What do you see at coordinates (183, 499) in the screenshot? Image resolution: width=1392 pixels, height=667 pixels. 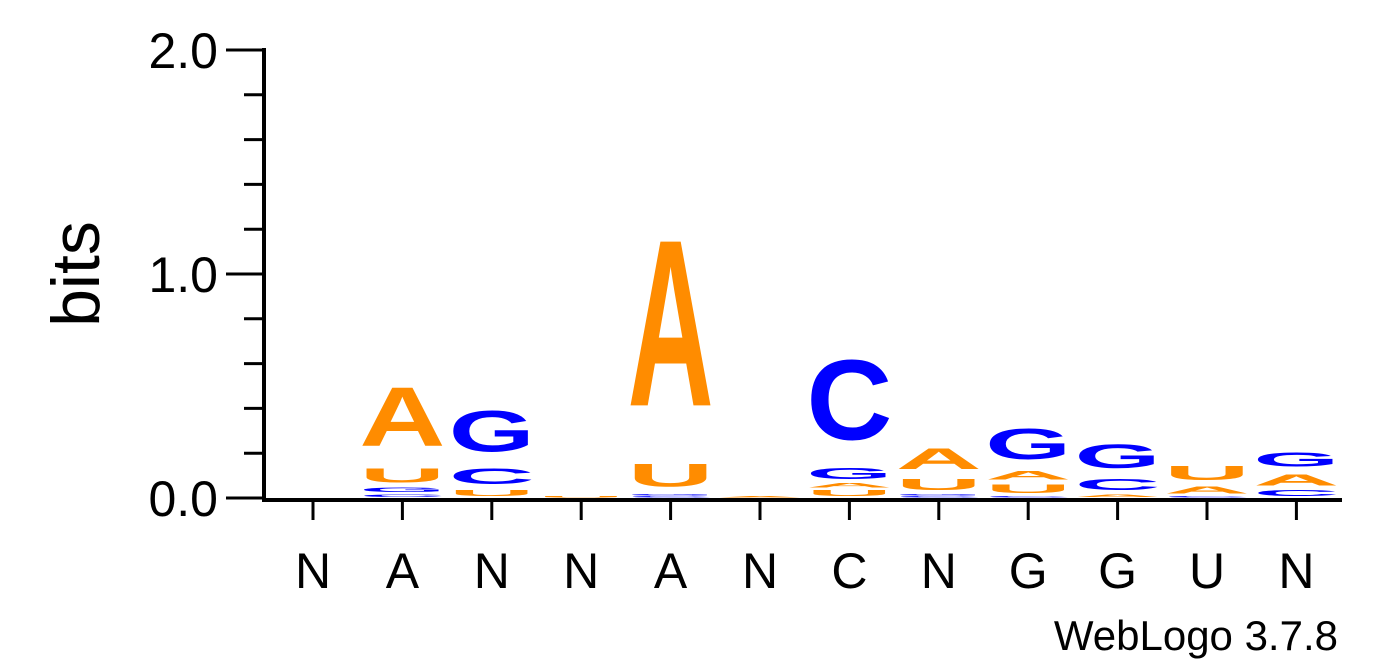 I see `y-tick-label: 0.0` at bounding box center [183, 499].